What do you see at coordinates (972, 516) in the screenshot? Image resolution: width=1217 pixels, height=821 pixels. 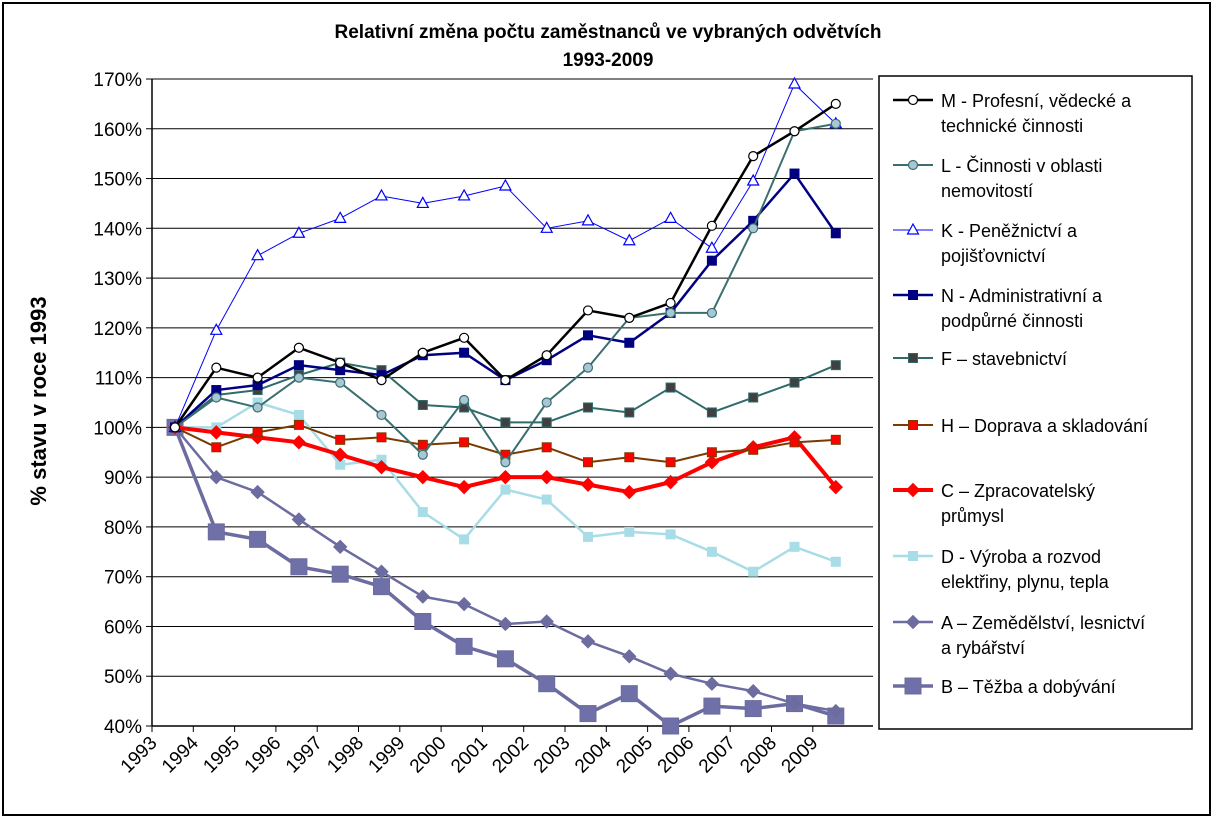 I see `legend-label: průmysl` at bounding box center [972, 516].